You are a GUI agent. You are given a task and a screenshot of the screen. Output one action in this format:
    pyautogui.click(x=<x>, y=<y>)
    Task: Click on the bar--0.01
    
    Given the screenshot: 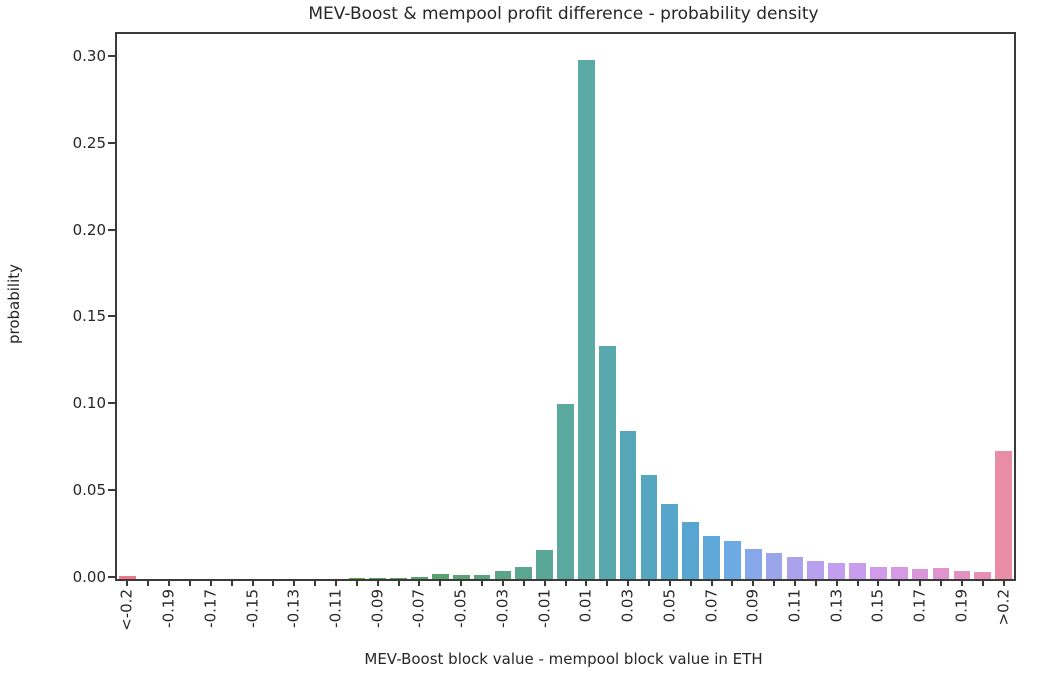 What is the action you would take?
    pyautogui.click(x=544, y=564)
    